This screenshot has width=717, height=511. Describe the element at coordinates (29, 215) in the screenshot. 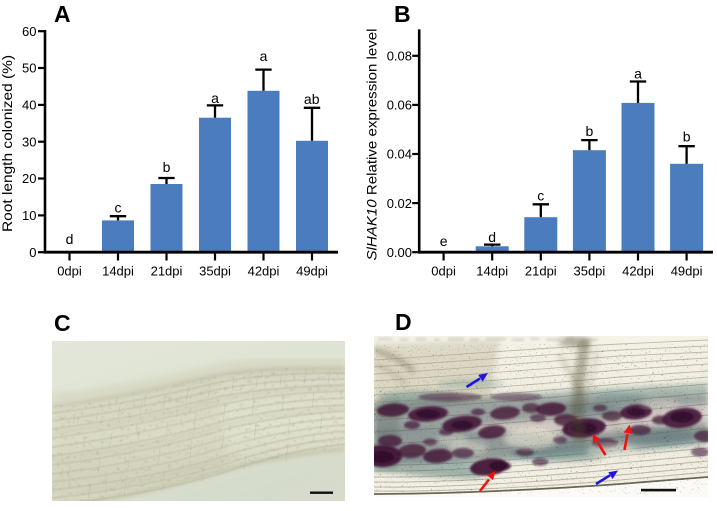

I see `svg-text: 10` at that location.